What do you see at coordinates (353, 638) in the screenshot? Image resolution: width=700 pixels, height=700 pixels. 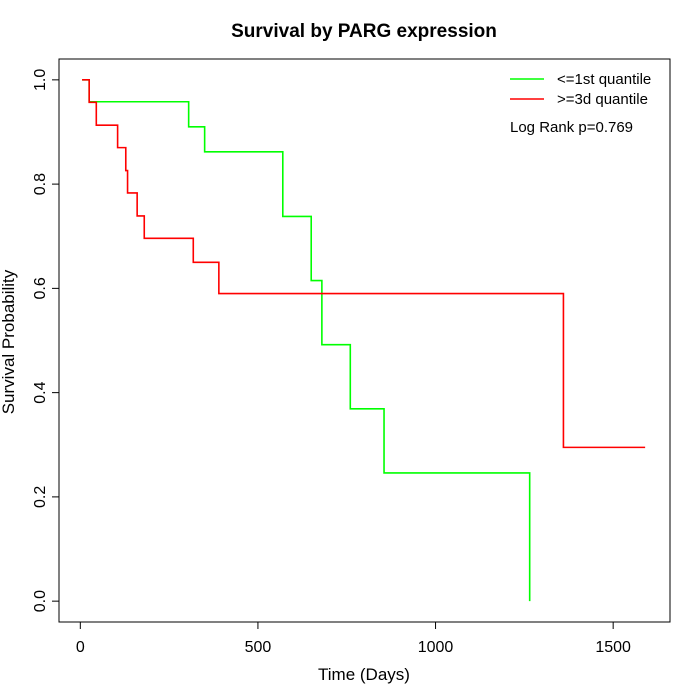 I see `x-axis: 0 500 1000 1500` at bounding box center [353, 638].